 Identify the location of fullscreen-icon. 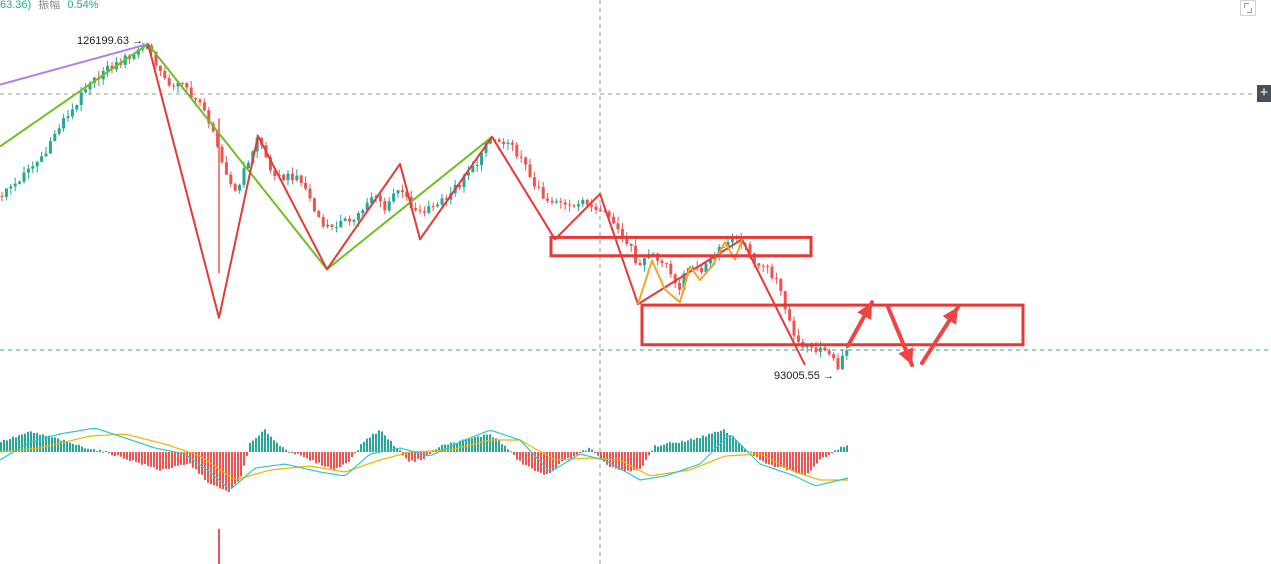
(1248, 8).